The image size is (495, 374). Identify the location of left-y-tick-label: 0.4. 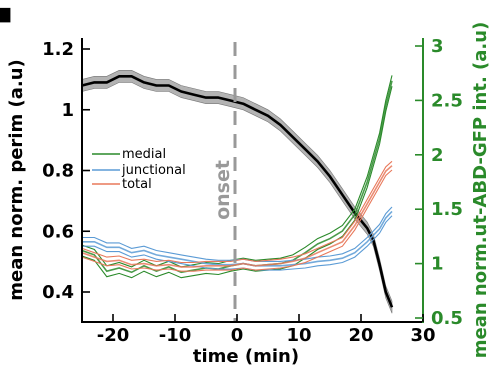
(58, 292).